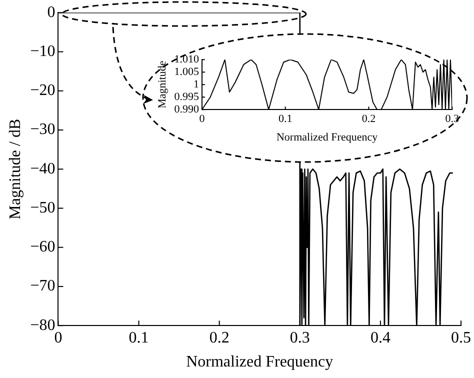 This screenshot has height=378, width=474. I want to click on x-tick-label: 0.5, so click(461, 337).